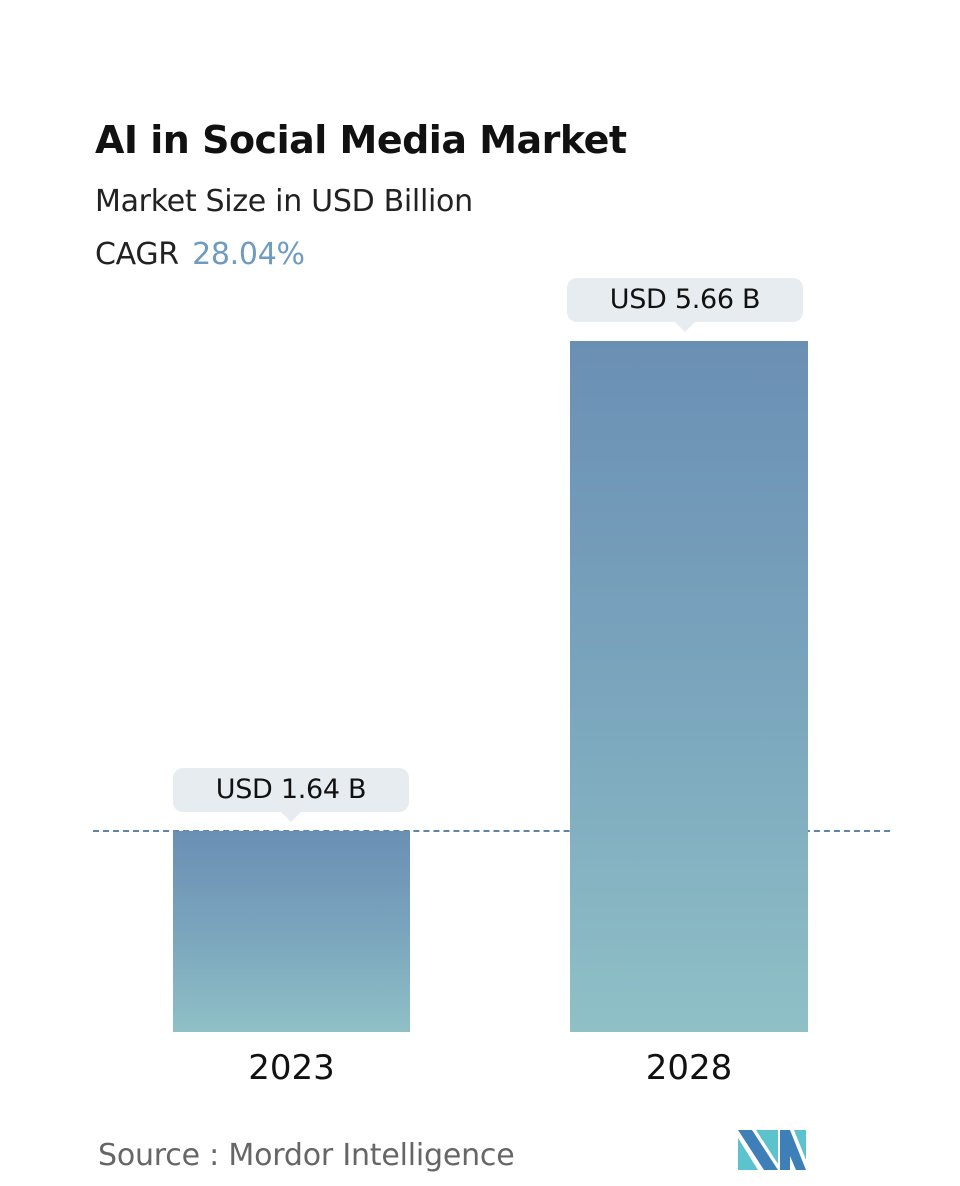 This screenshot has width=960, height=1186. I want to click on bar-2023, so click(291, 931).